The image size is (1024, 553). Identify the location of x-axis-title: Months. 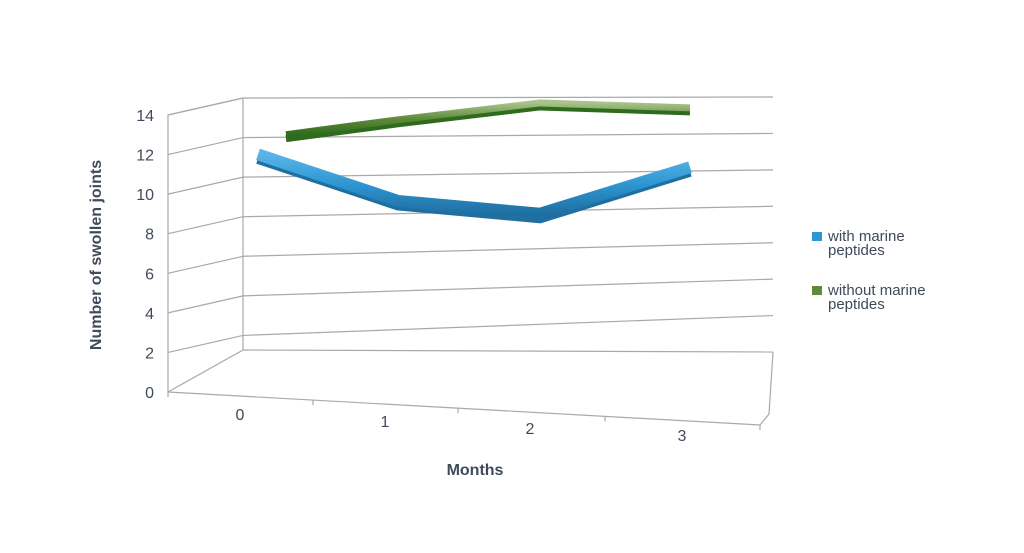
(475, 470).